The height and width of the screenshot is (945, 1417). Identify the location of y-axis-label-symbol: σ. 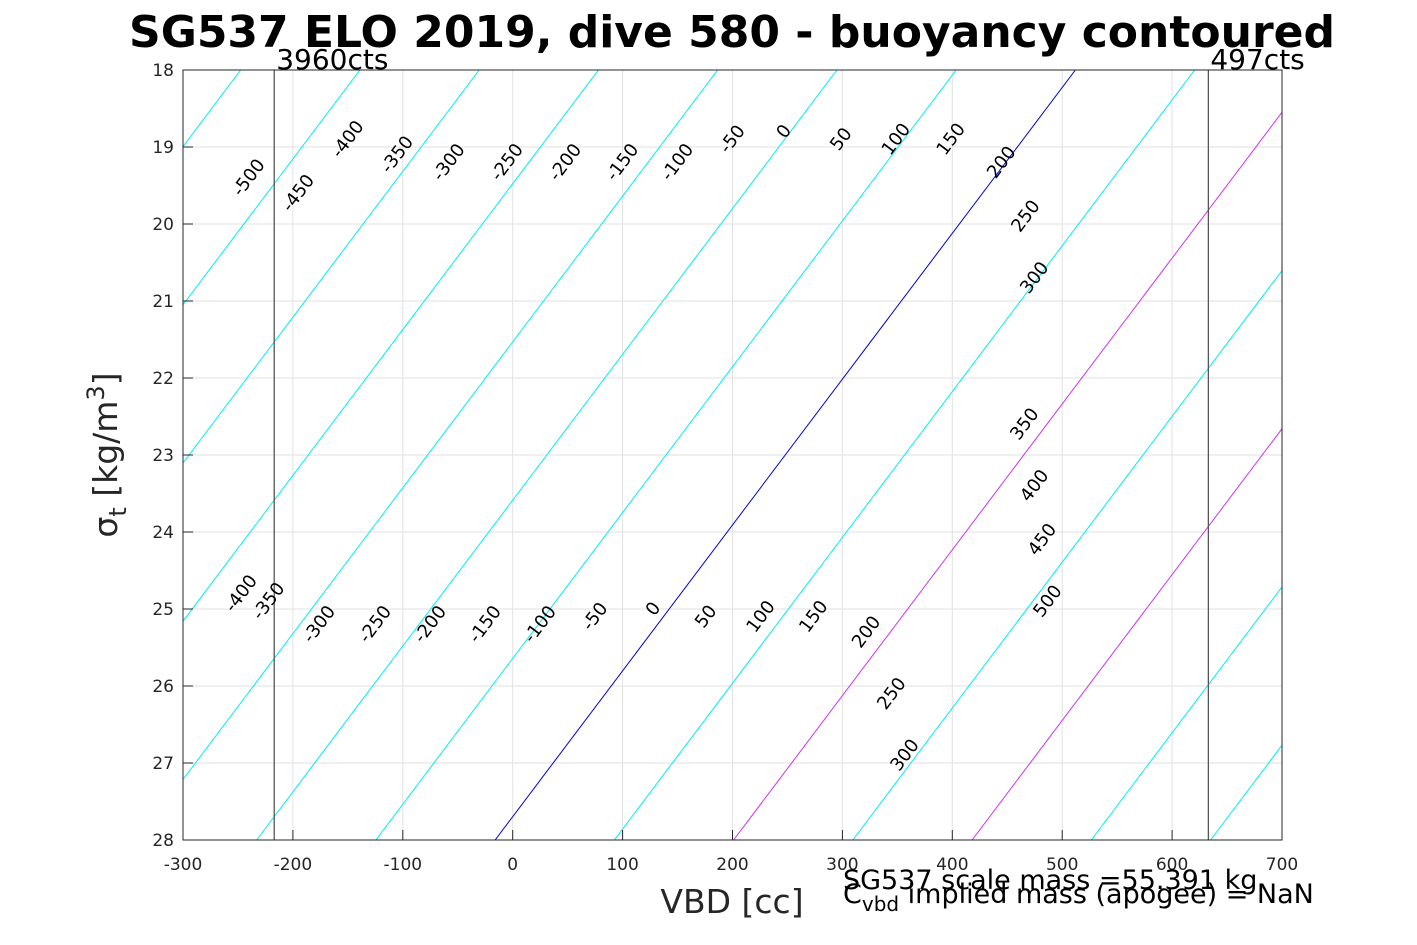
(105, 527).